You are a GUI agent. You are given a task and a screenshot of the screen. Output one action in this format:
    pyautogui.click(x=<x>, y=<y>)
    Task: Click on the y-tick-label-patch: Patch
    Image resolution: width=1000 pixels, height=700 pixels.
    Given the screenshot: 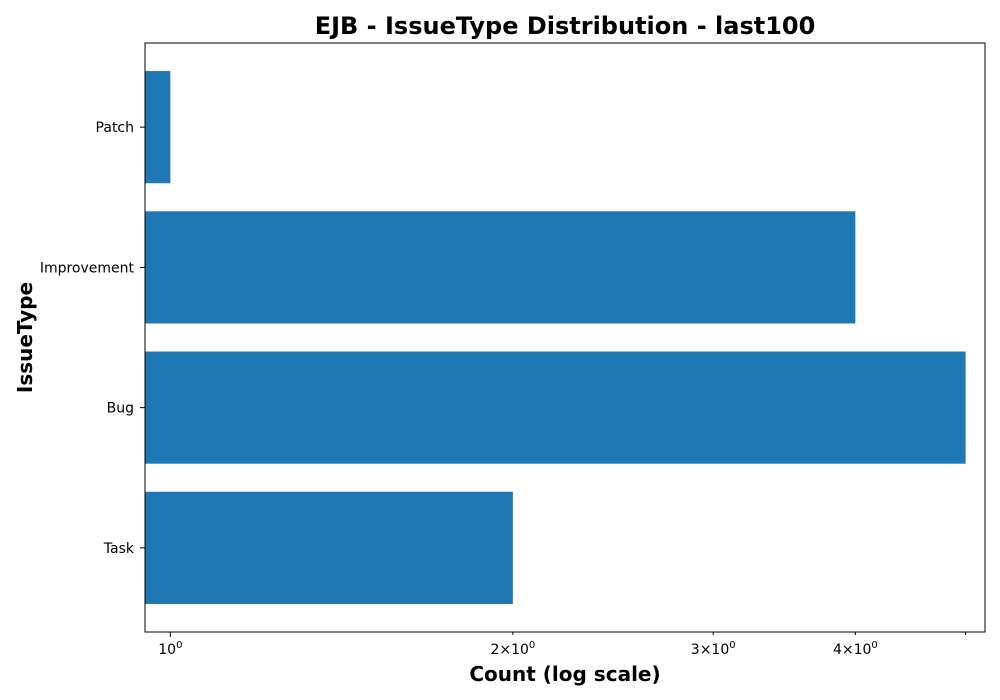 What is the action you would take?
    pyautogui.click(x=115, y=128)
    